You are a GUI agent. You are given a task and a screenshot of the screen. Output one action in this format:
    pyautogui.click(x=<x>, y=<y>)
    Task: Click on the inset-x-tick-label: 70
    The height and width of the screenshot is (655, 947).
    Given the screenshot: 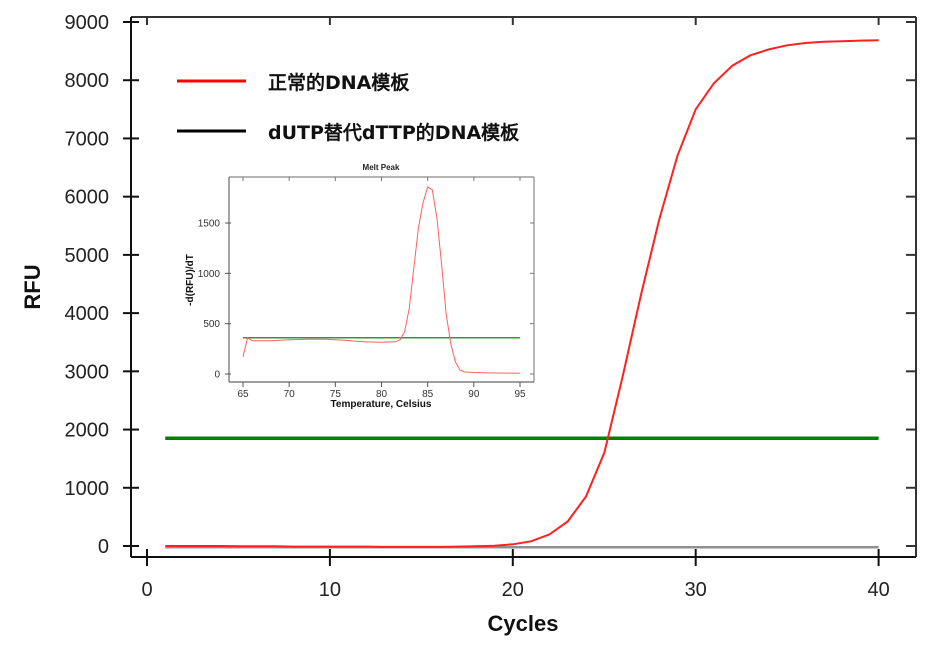 What is the action you would take?
    pyautogui.click(x=290, y=394)
    